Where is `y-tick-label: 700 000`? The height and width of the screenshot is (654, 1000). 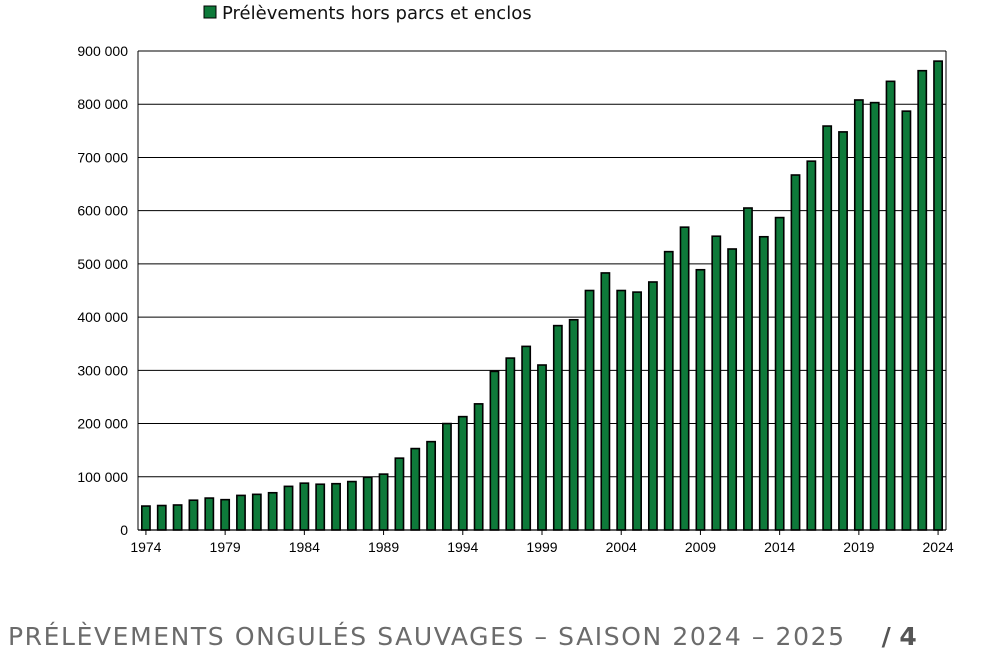 y-tick-label: 700 000 is located at coordinates (102, 157).